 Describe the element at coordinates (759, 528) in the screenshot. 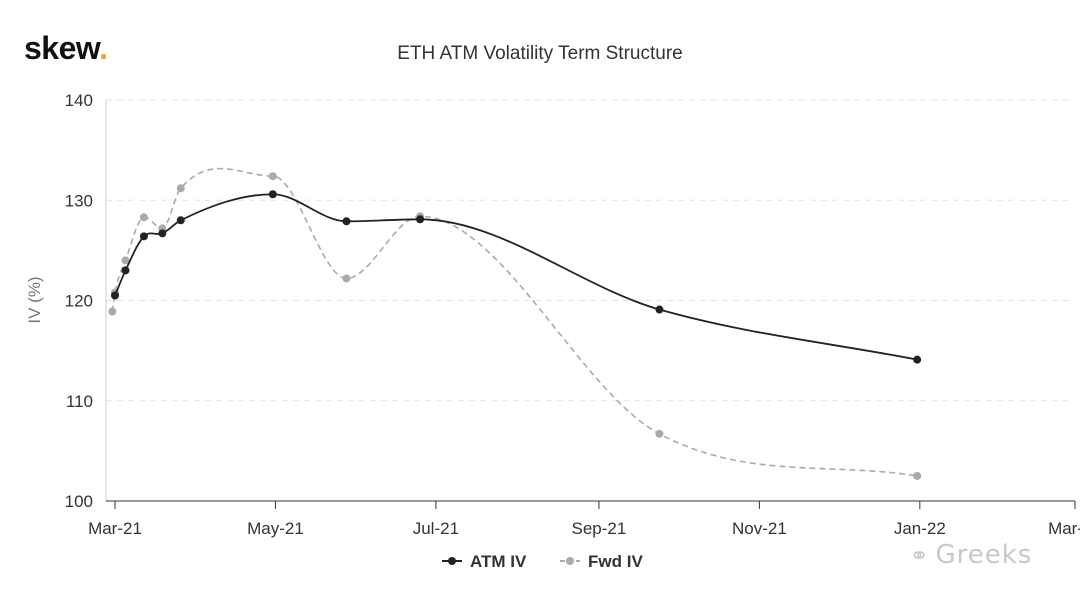

I see `x-tick-label: Nov-21` at that location.